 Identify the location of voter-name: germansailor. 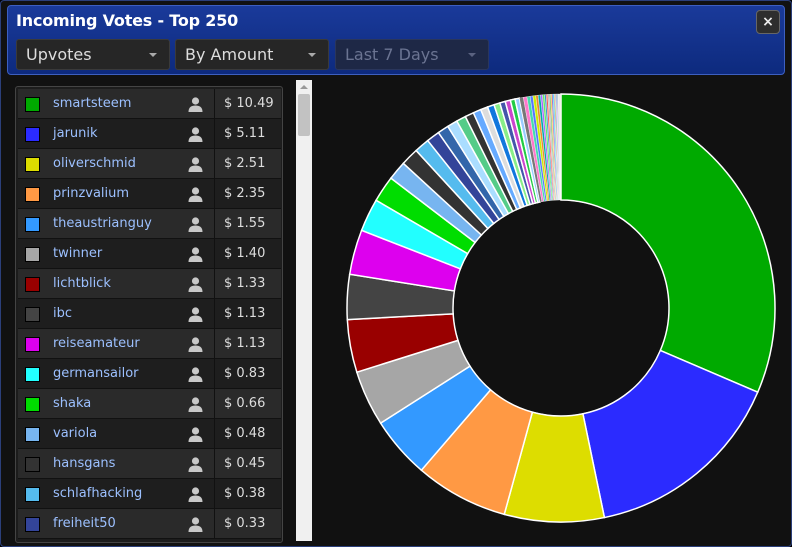
(96, 373).